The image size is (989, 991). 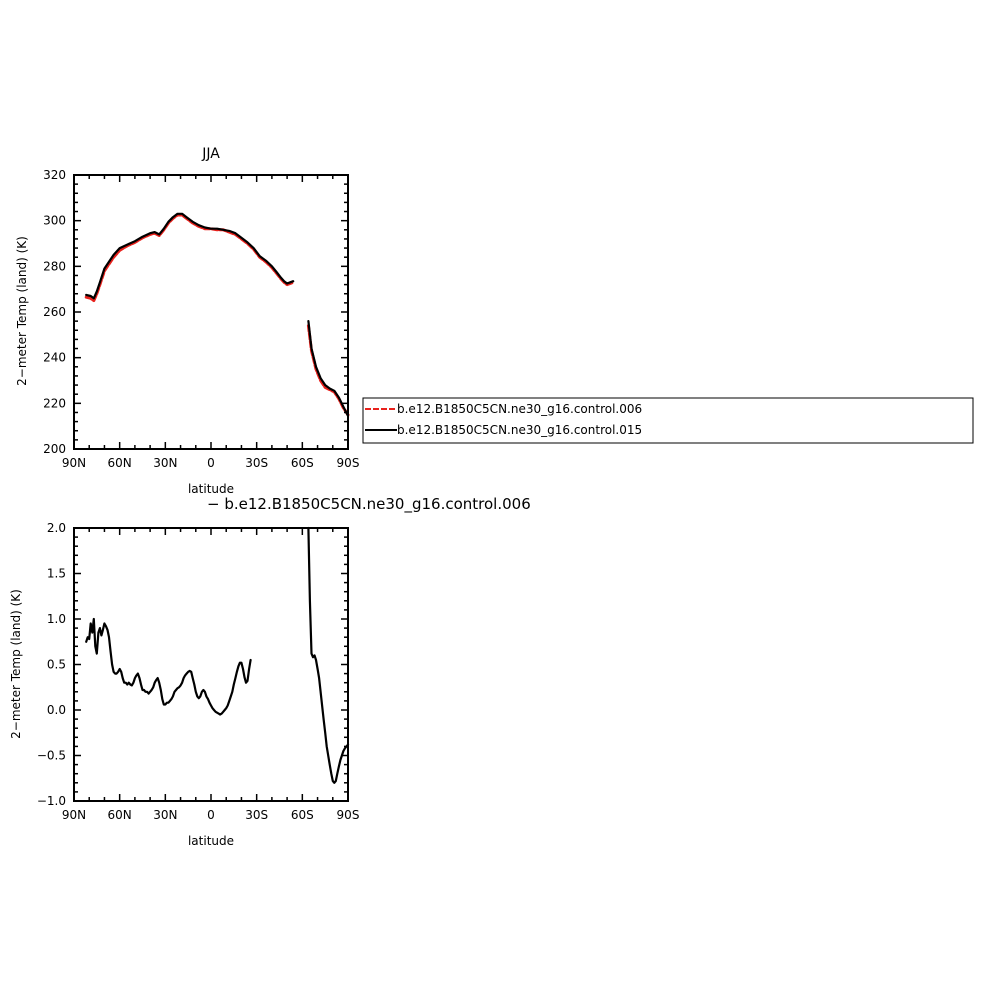 What do you see at coordinates (519, 409) in the screenshot?
I see `legend-label-006: b.e12.B1850C5CN.ne30_g16.control.006` at bounding box center [519, 409].